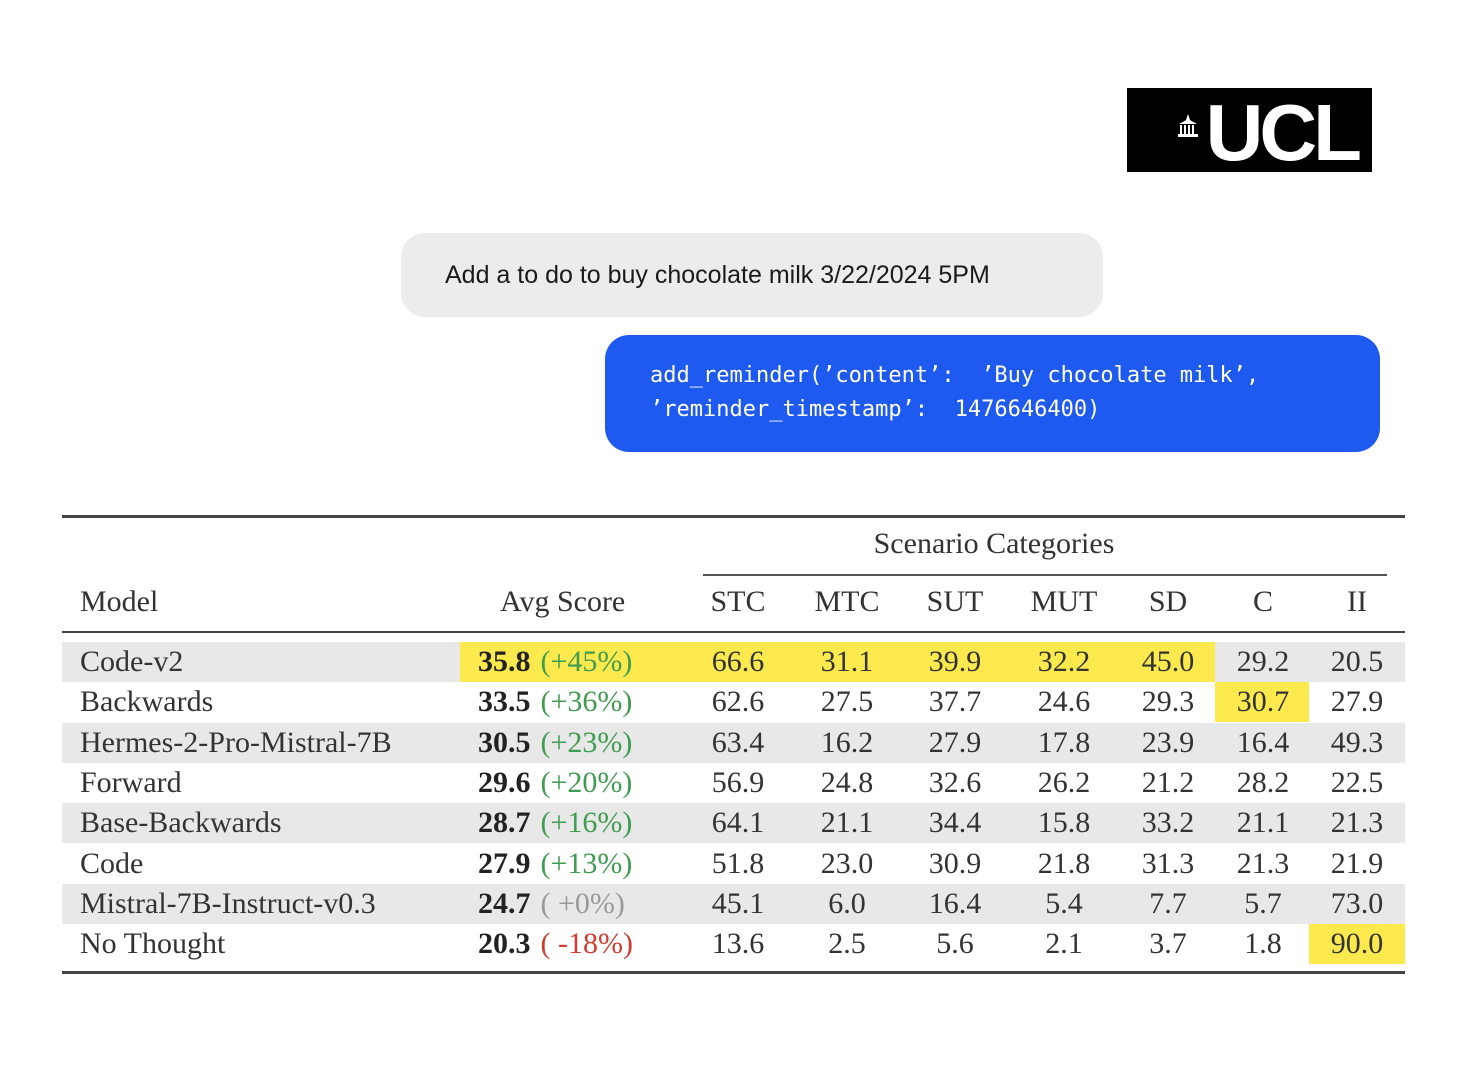 The image size is (1474, 1080). I want to click on cell-sut: 32.6, so click(955, 782).